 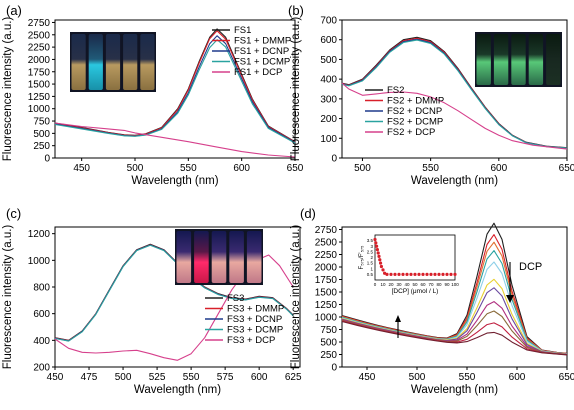 What do you see at coordinates (395, 90) in the screenshot?
I see `legend-entry: FS2` at bounding box center [395, 90].